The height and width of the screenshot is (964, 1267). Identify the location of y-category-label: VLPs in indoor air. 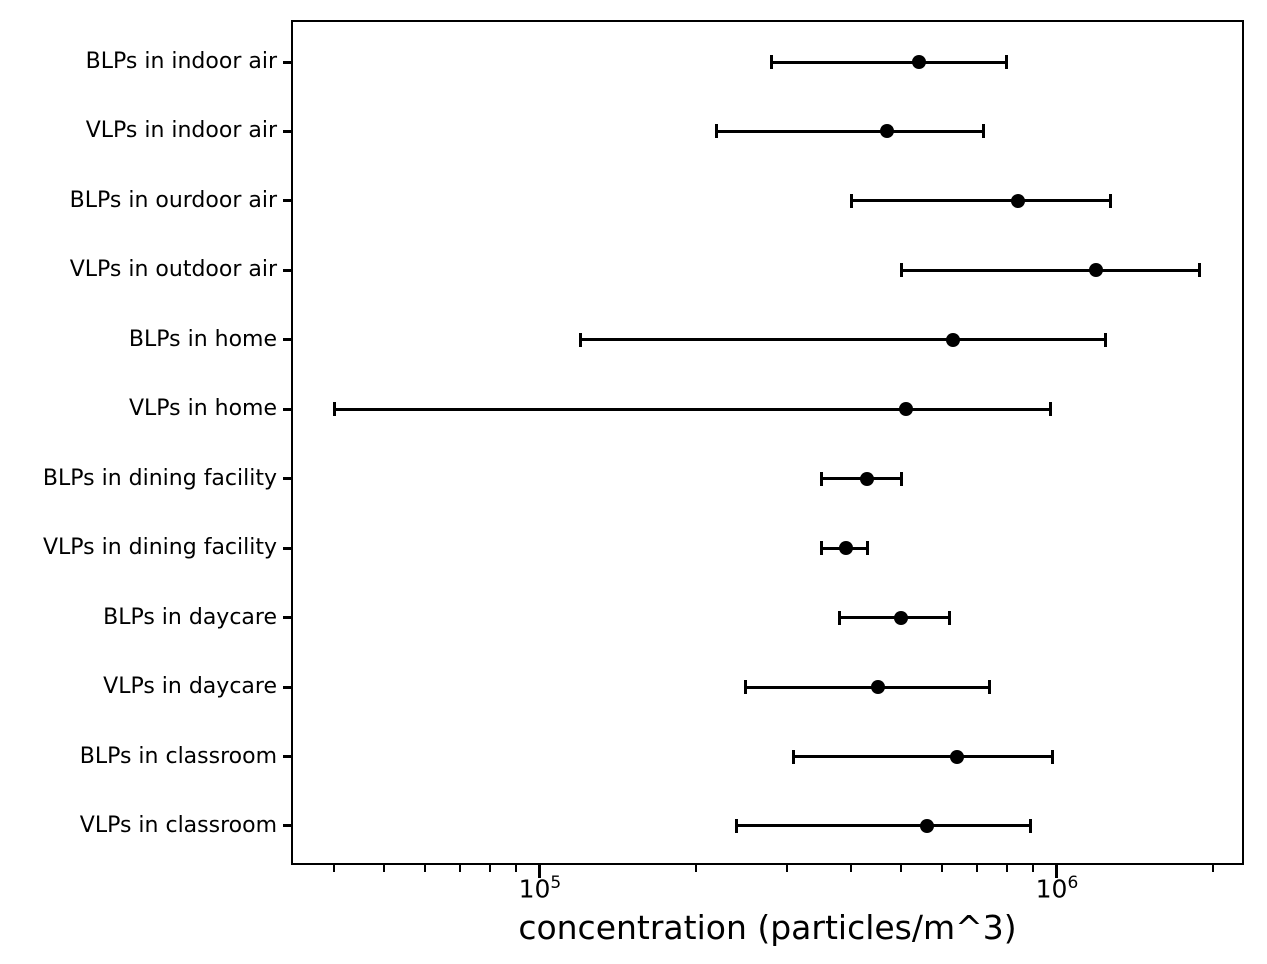
(181, 131).